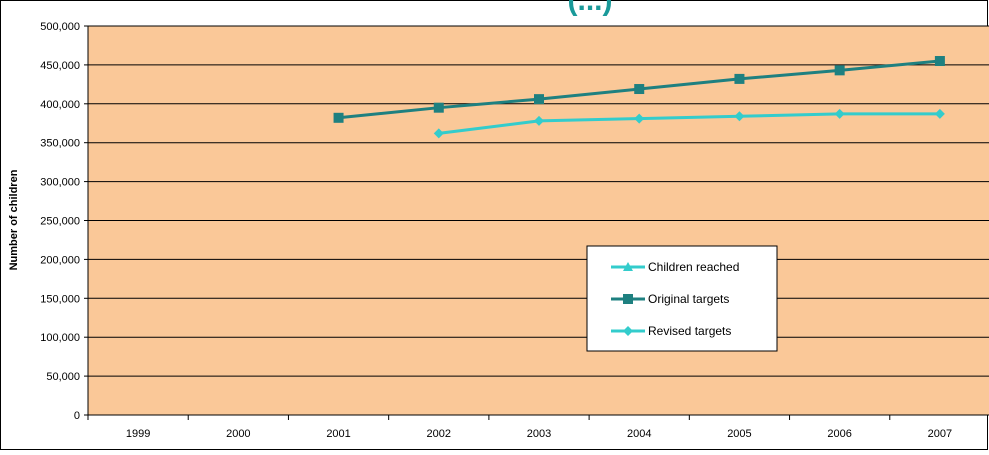 The width and height of the screenshot is (989, 455). I want to click on series-original-targets, so click(639, 89).